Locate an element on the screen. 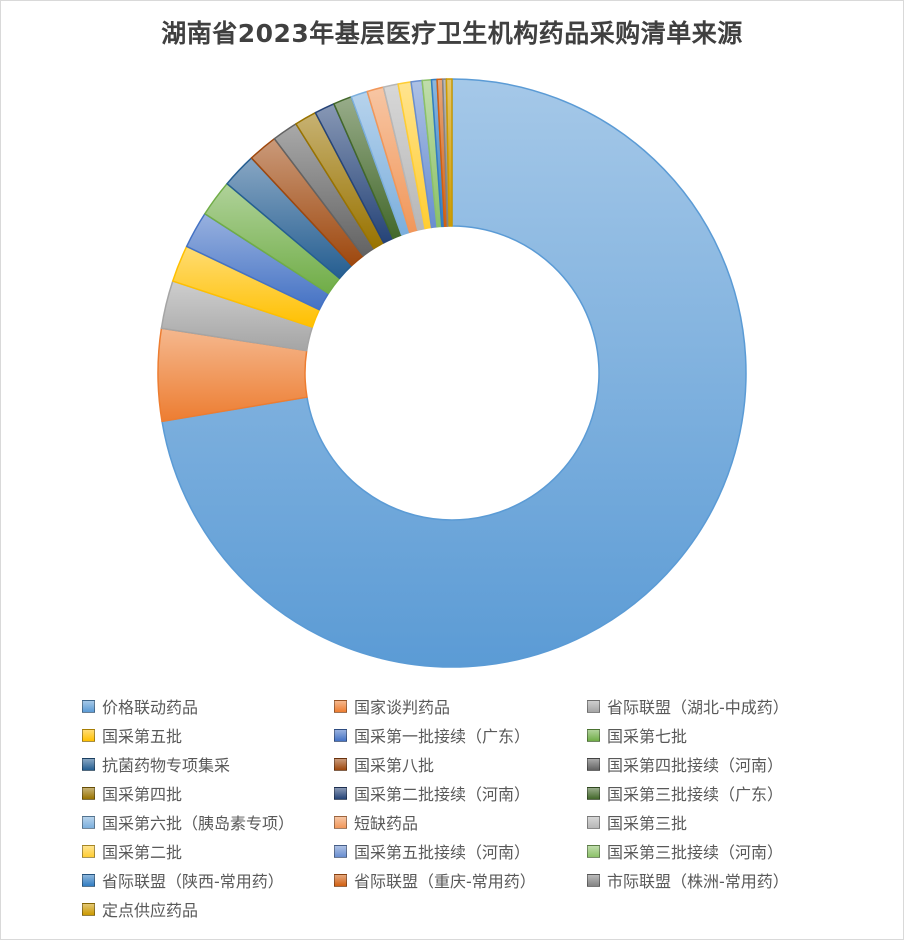  legend-item: 短缺药品 is located at coordinates (376, 822).